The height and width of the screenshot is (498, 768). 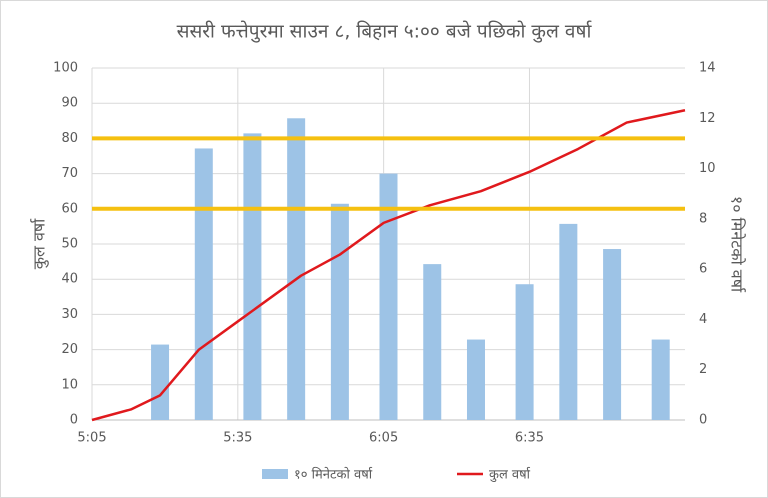 I want to click on y2-tick-label: 6, so click(x=703, y=269).